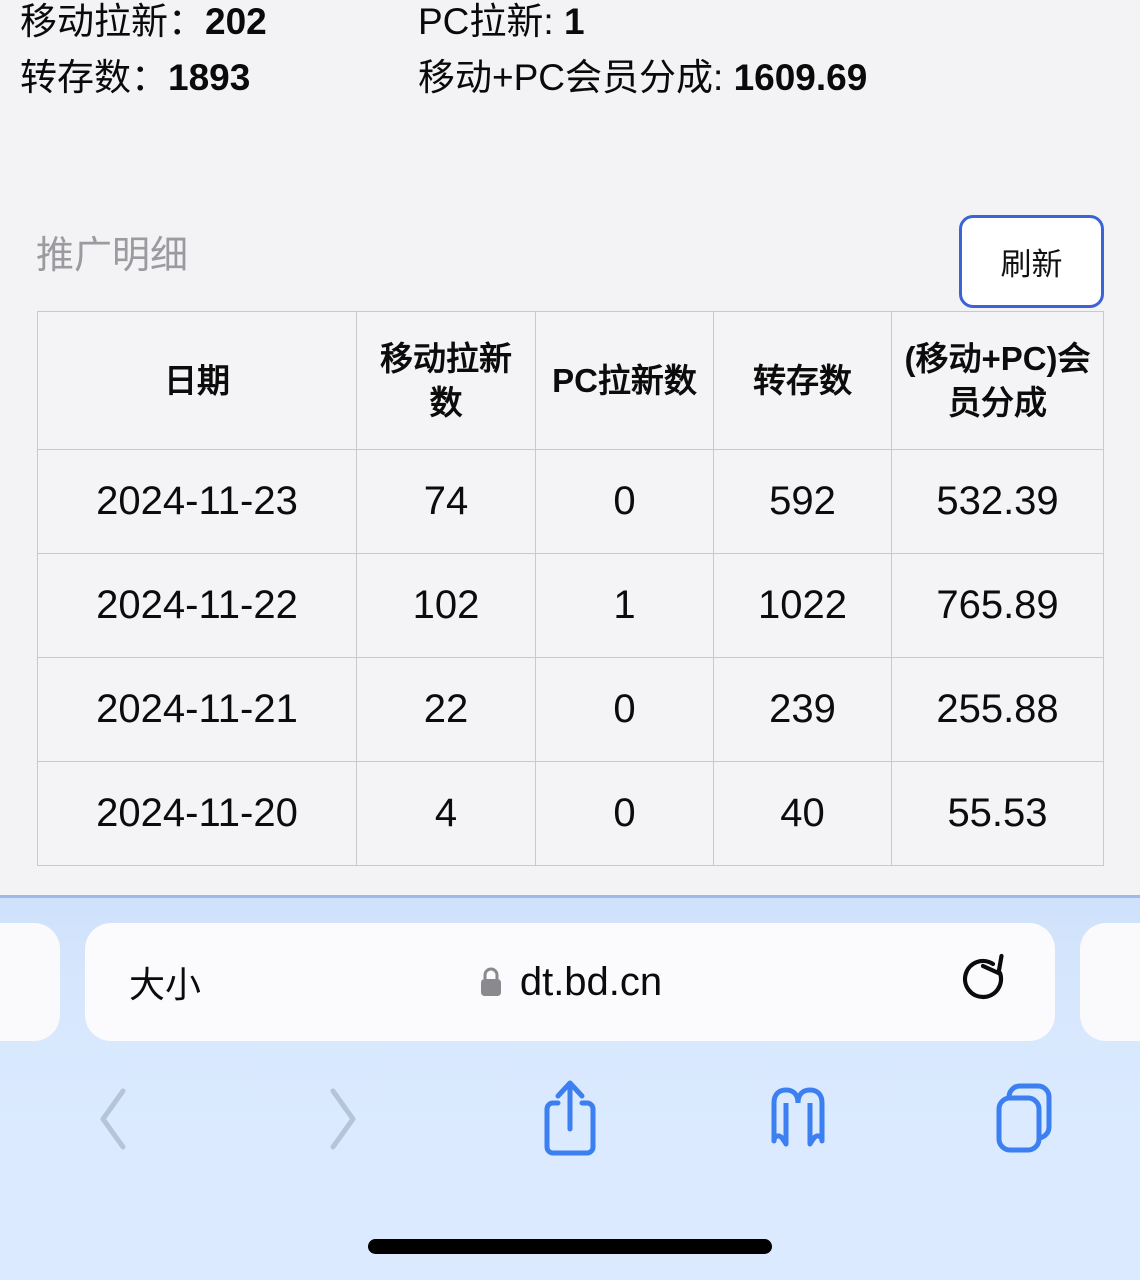 Image resolution: width=1140 pixels, height=1280 pixels. I want to click on stat-transfer-count-value: 1893, so click(209, 77).